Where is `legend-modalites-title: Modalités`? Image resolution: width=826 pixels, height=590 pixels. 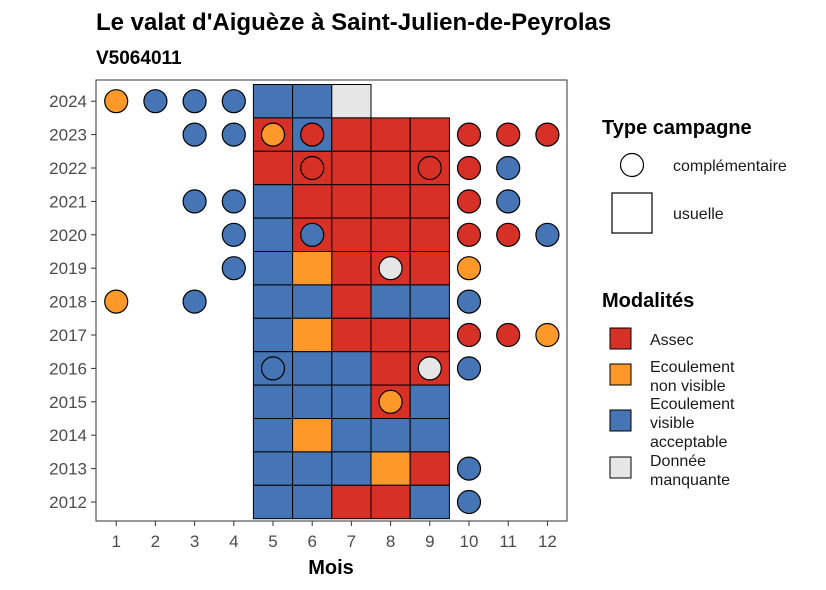 legend-modalites-title: Modalités is located at coordinates (648, 301).